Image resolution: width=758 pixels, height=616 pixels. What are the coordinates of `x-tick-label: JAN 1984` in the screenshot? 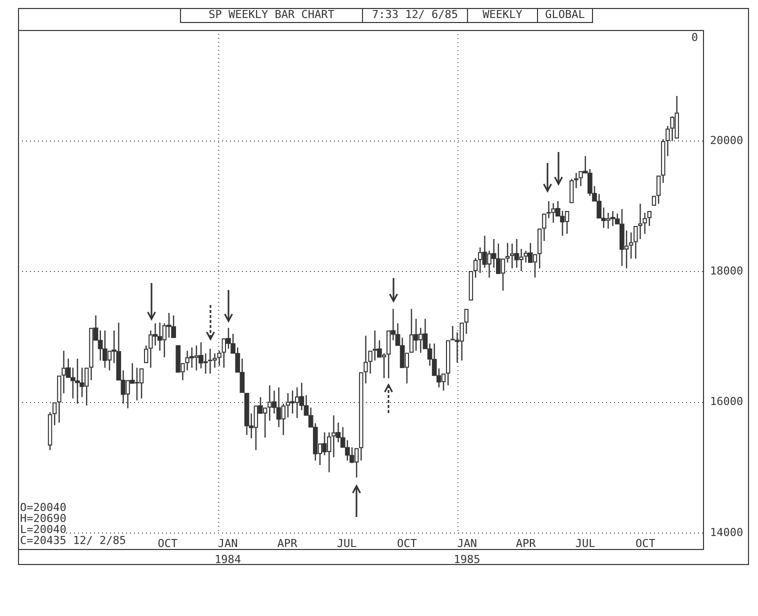 It's located at (228, 551).